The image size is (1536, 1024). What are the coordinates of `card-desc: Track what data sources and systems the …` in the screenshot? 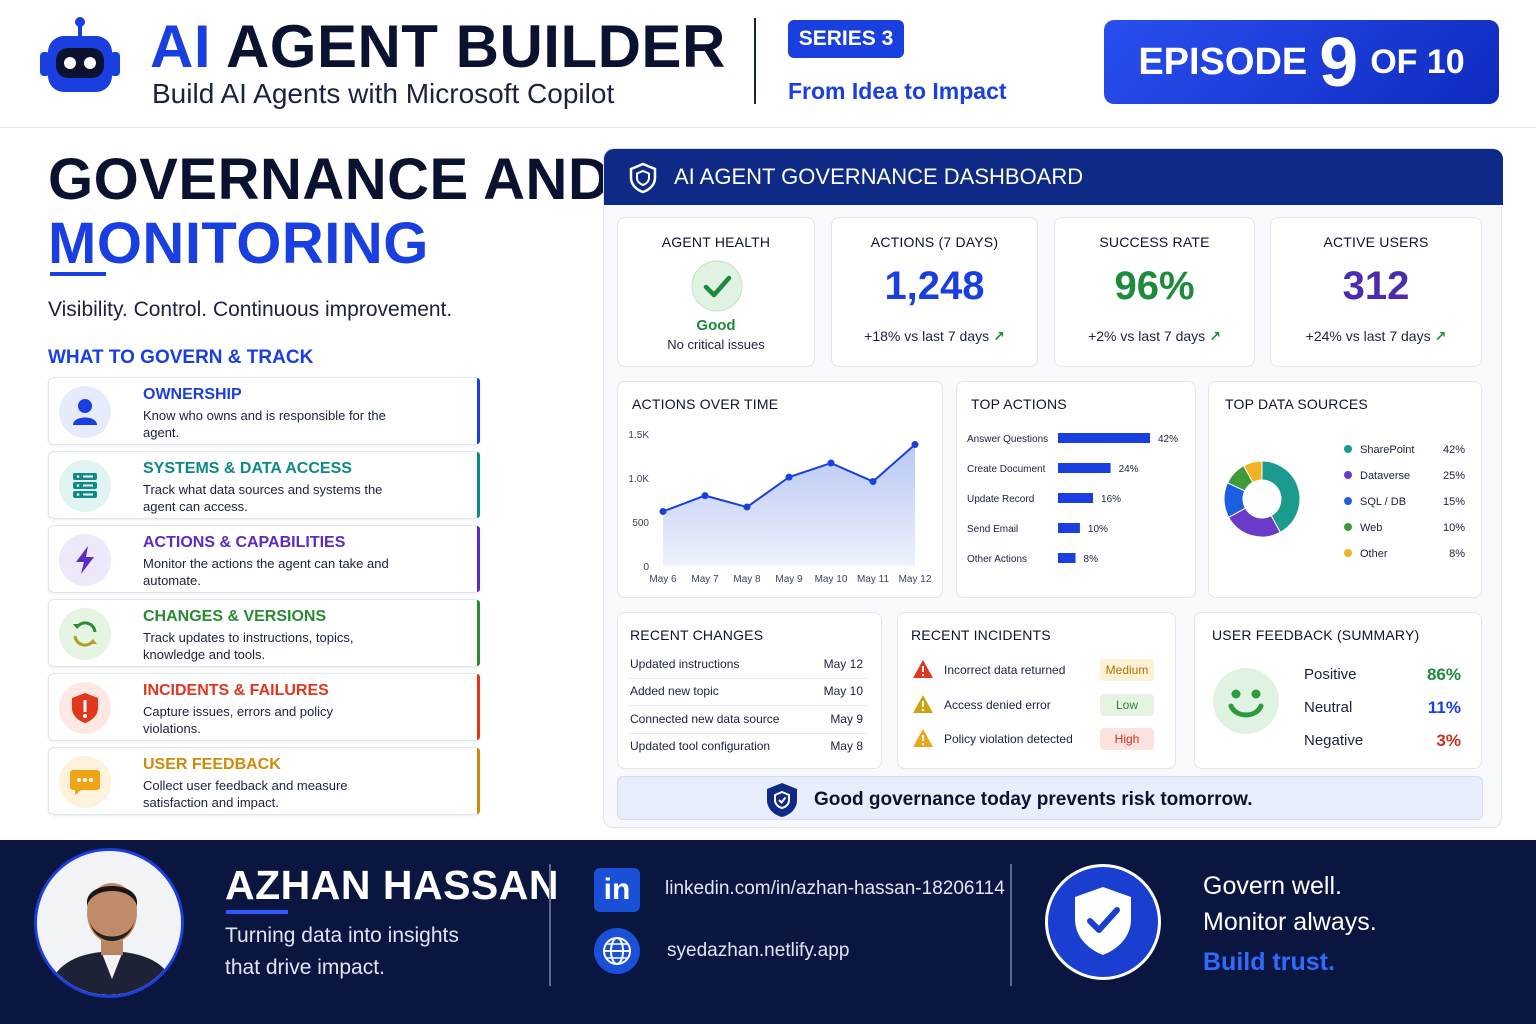 It's located at (263, 498).